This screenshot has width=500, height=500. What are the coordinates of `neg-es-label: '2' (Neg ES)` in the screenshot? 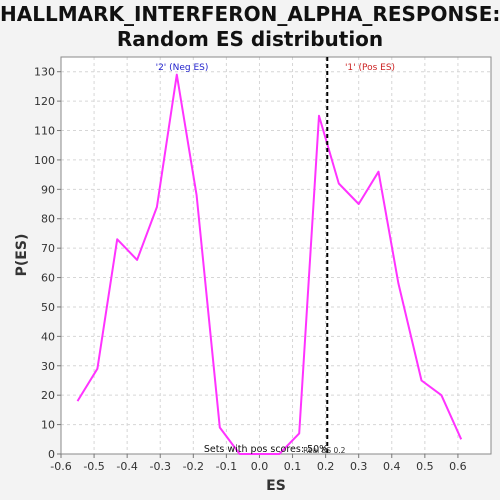 It's located at (182, 68).